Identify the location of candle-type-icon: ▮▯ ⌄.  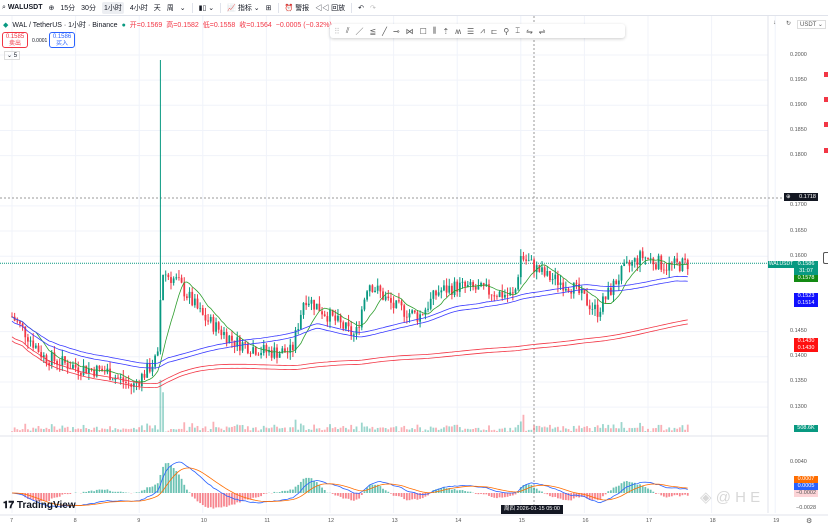
(206, 8).